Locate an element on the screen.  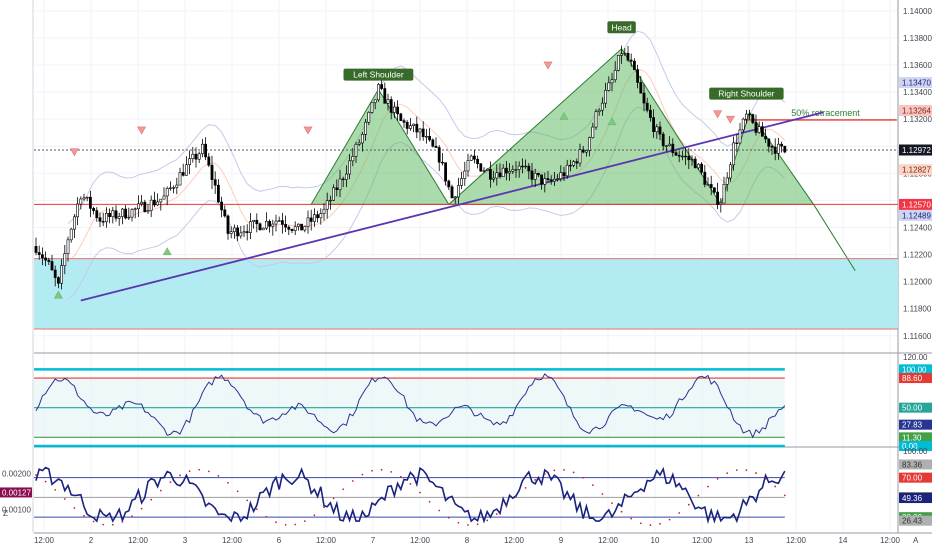
time-tick-label: 14 is located at coordinates (843, 540).